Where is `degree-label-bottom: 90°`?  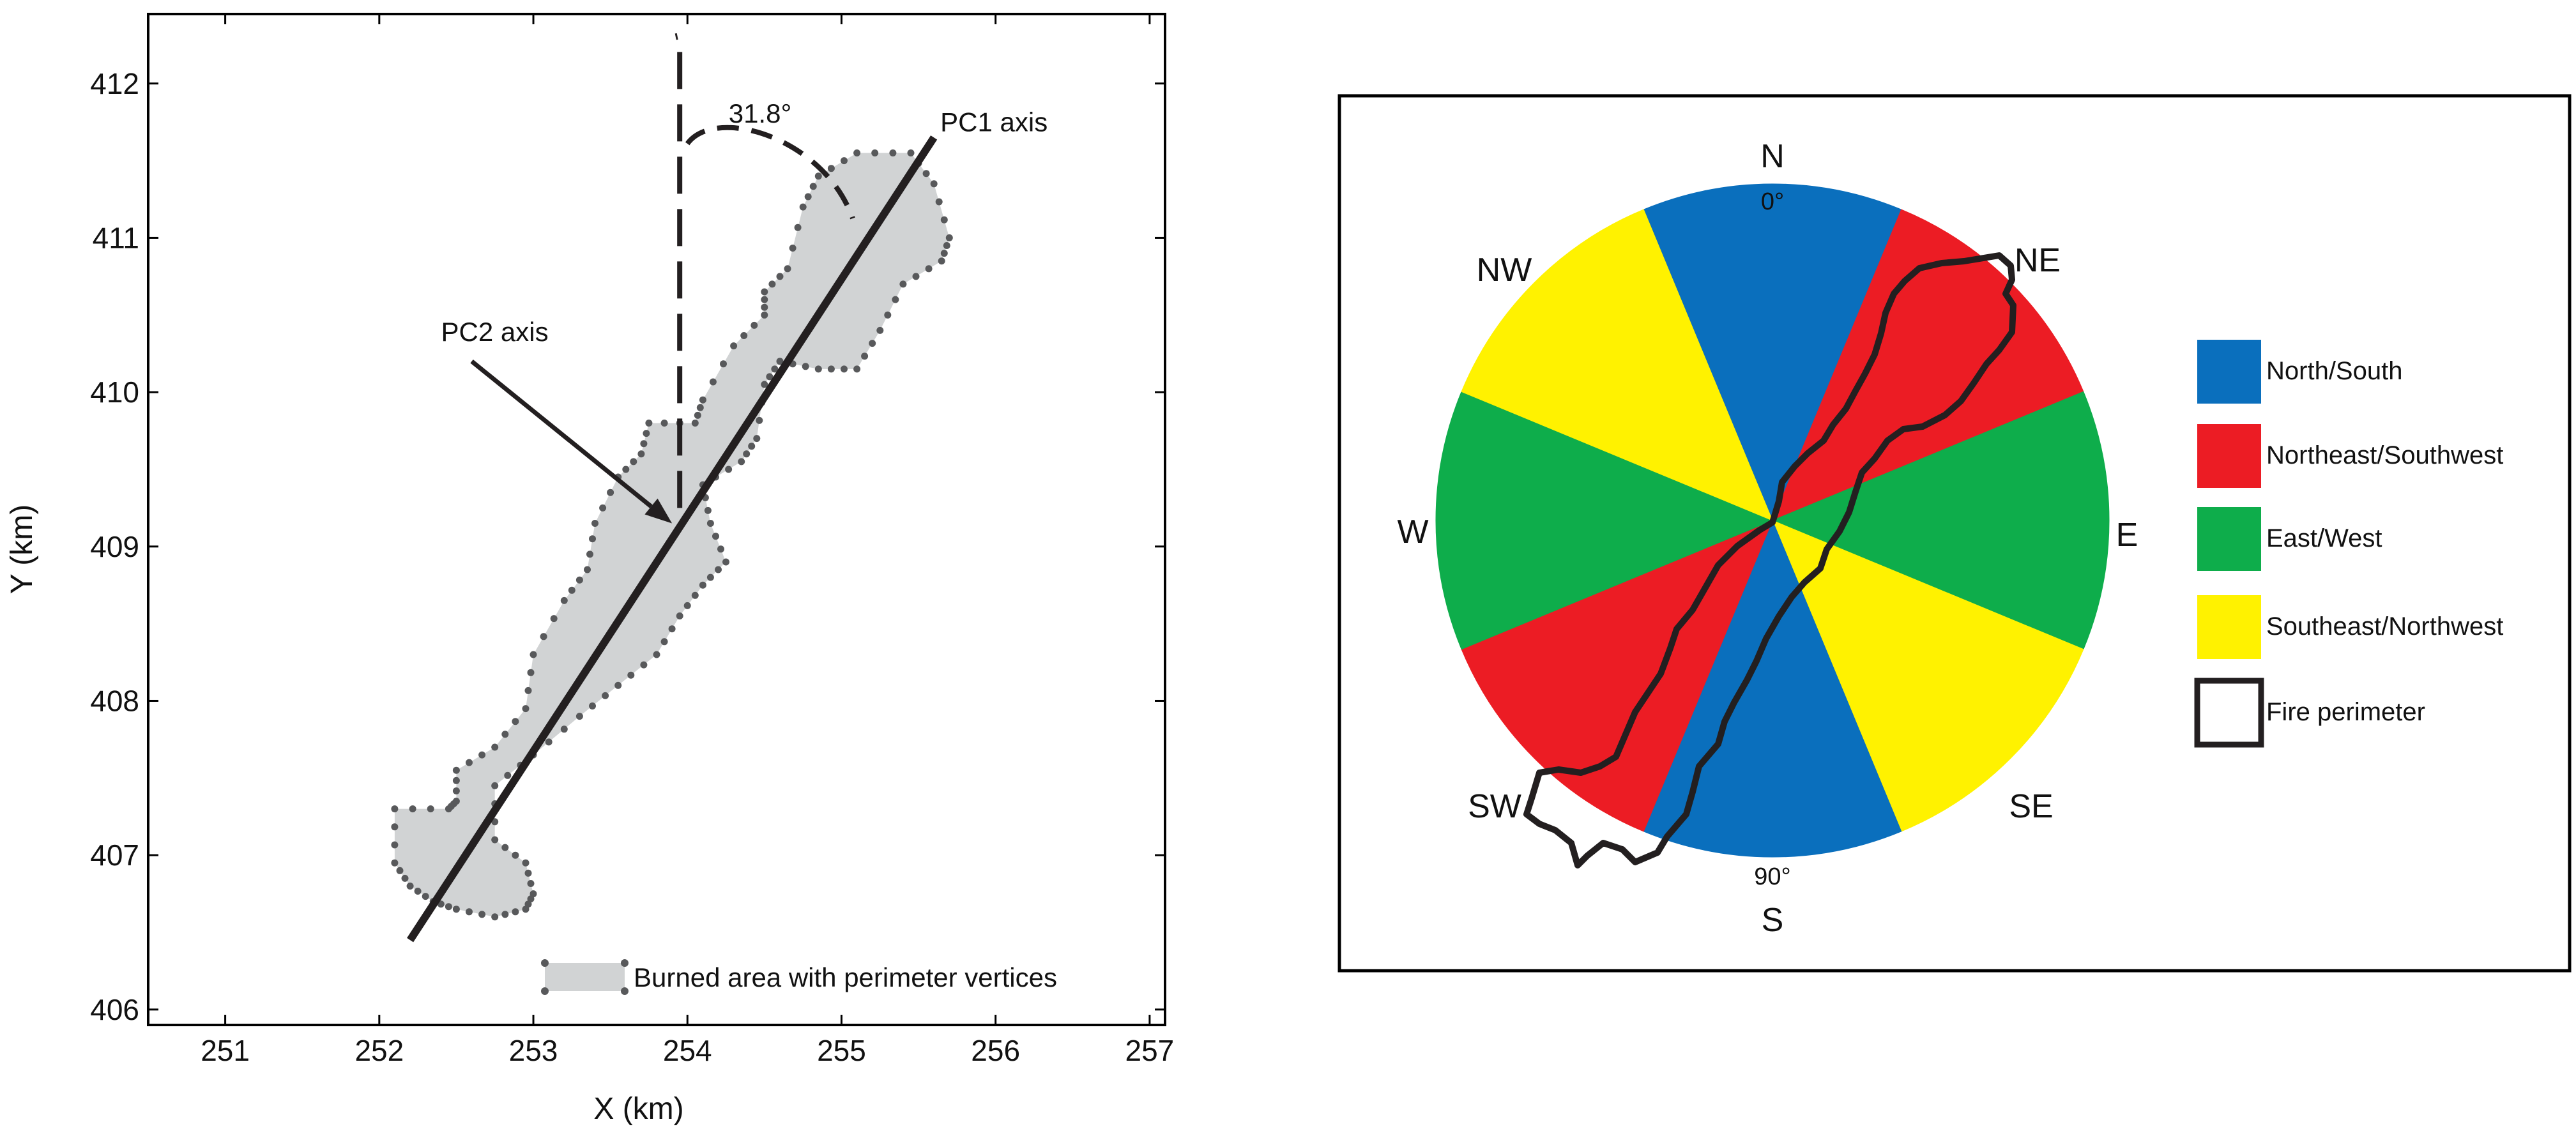 degree-label-bottom: 90° is located at coordinates (1772, 876).